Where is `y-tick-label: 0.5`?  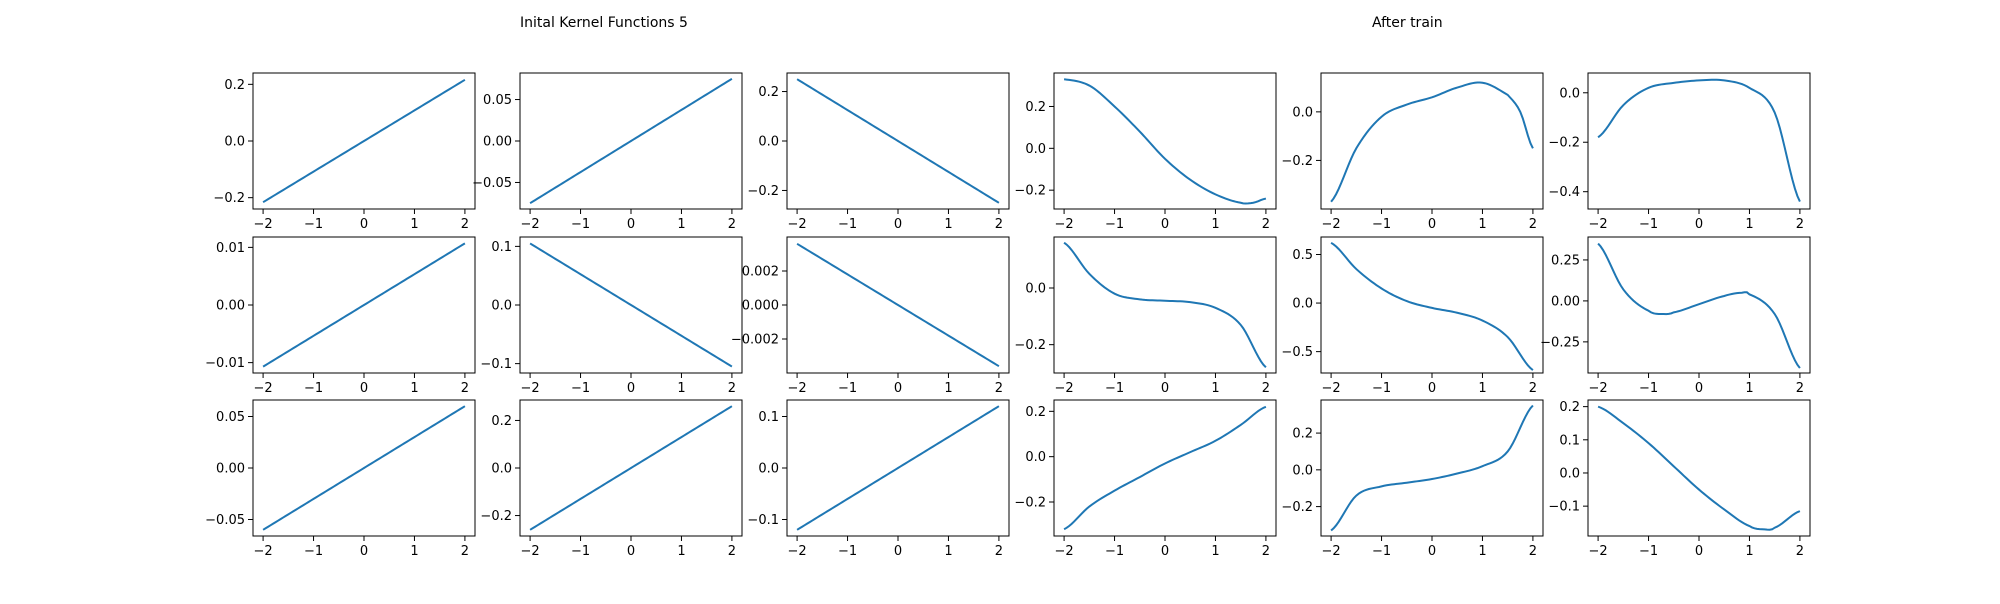
y-tick-label: 0.5 is located at coordinates (1302, 255).